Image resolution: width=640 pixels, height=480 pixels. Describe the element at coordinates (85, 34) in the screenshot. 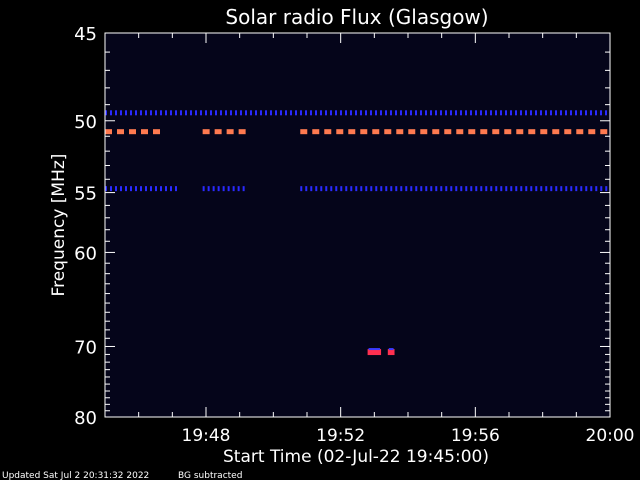

I see `y-tick-label: 45` at that location.